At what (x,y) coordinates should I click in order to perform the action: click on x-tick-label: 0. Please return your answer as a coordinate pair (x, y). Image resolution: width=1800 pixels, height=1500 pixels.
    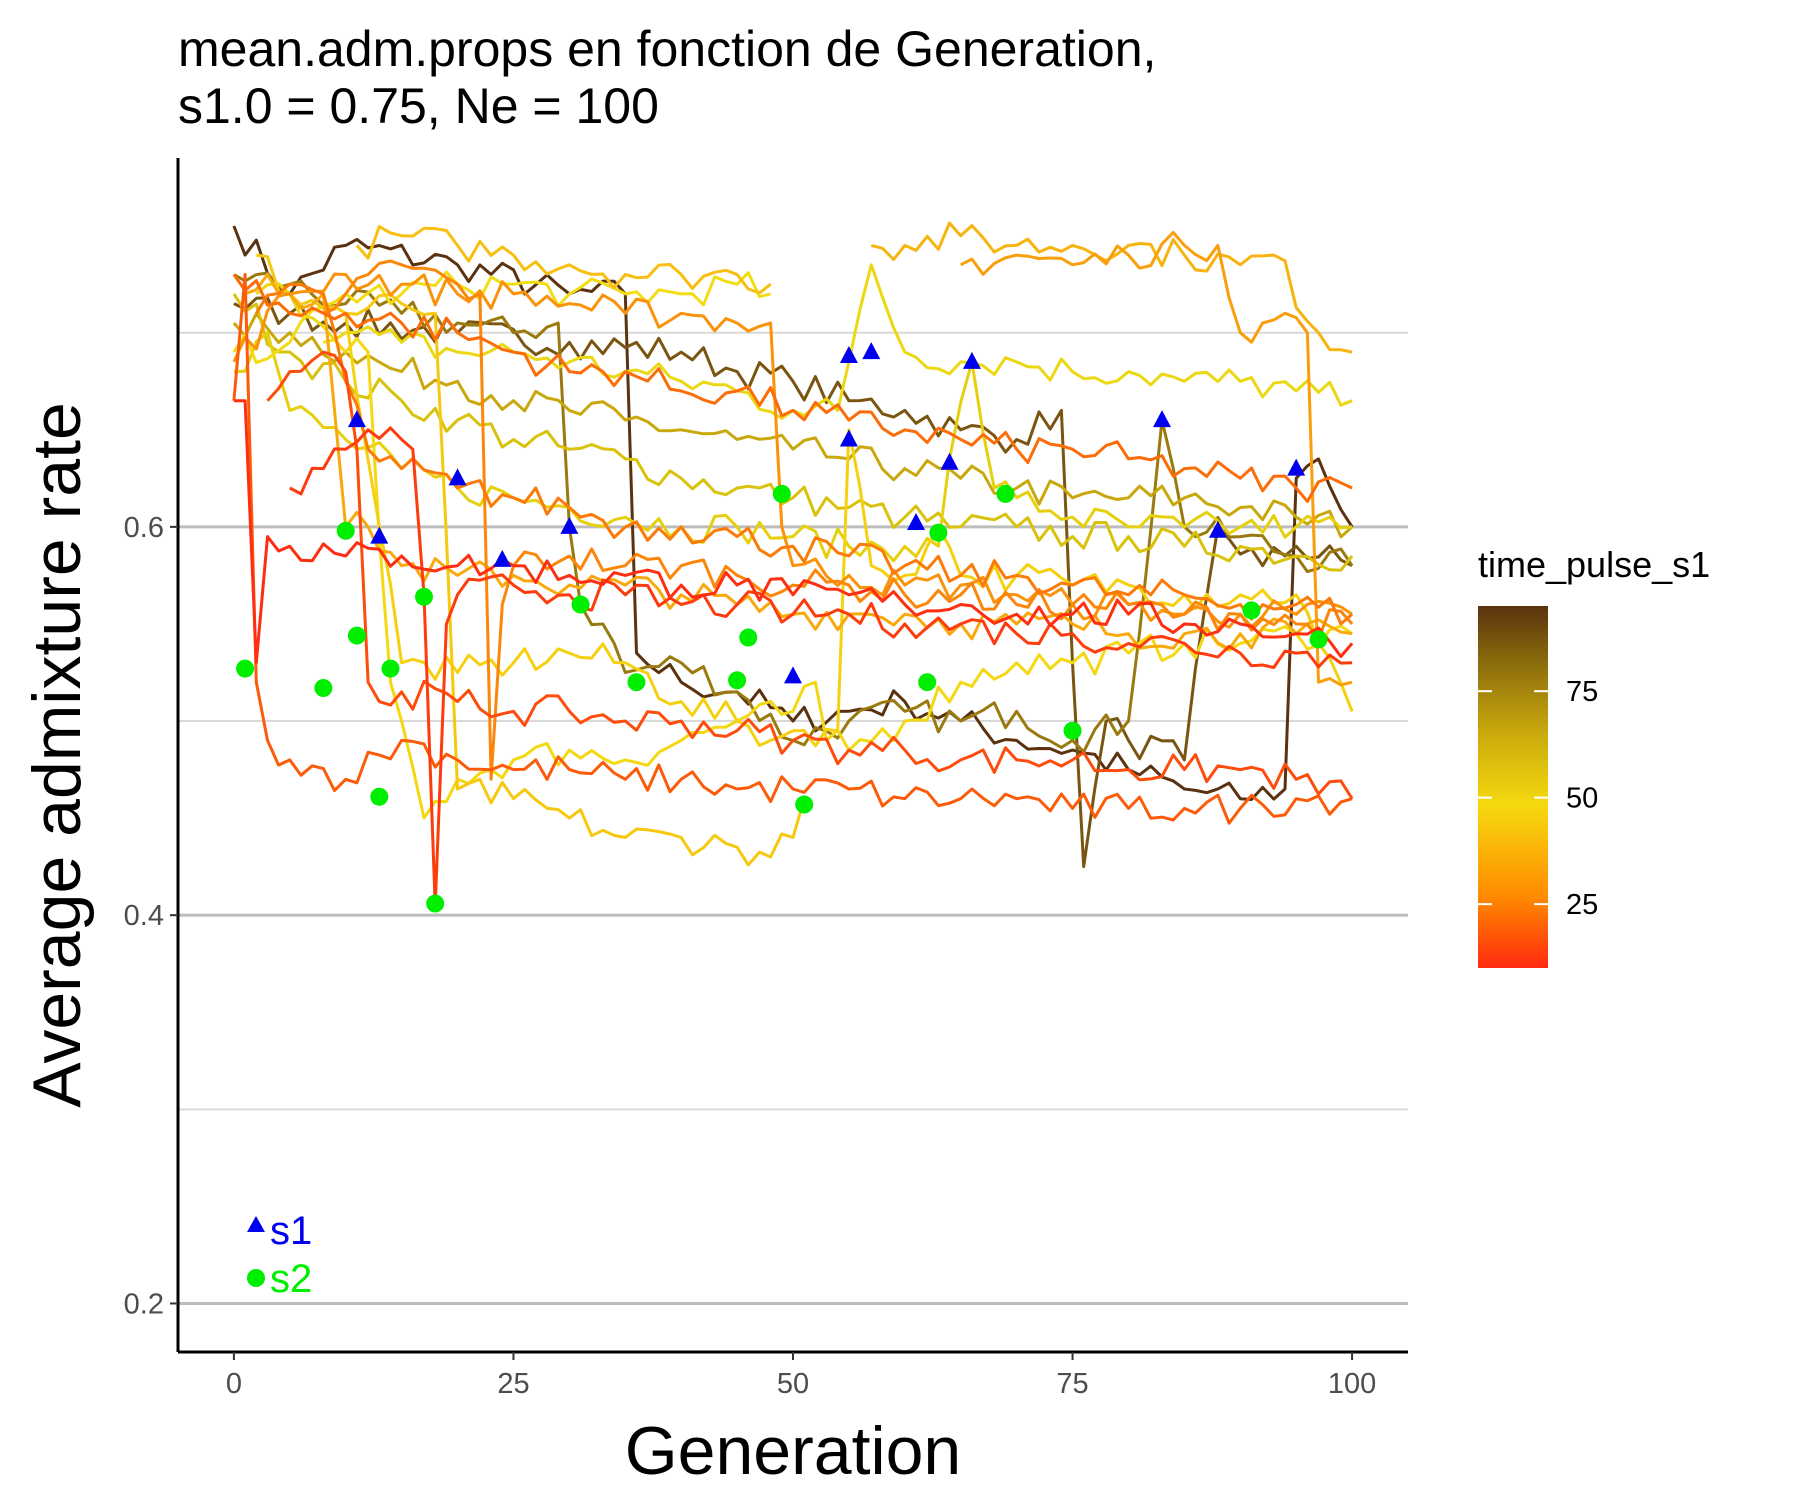
    Looking at the image, I should click on (234, 1384).